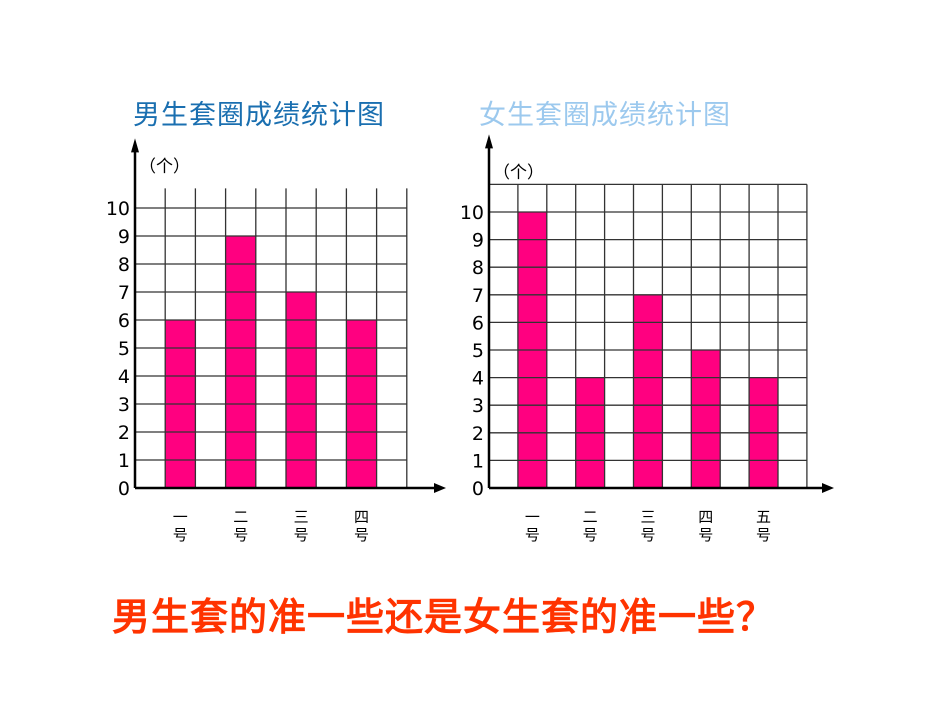  What do you see at coordinates (444, 617) in the screenshot?
I see `comparison-question: 男生套的准一些还是女生套的准一些？` at bounding box center [444, 617].